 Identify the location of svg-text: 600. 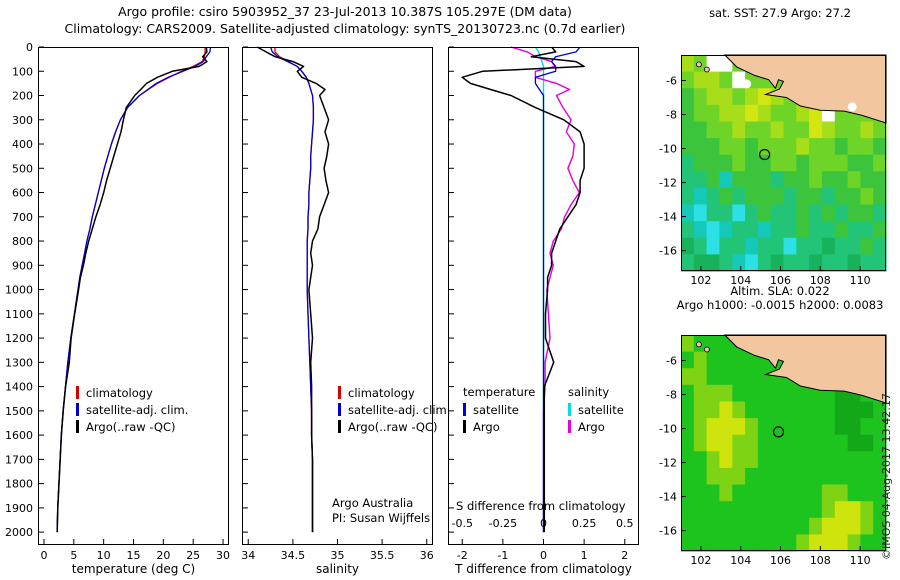
(22, 193).